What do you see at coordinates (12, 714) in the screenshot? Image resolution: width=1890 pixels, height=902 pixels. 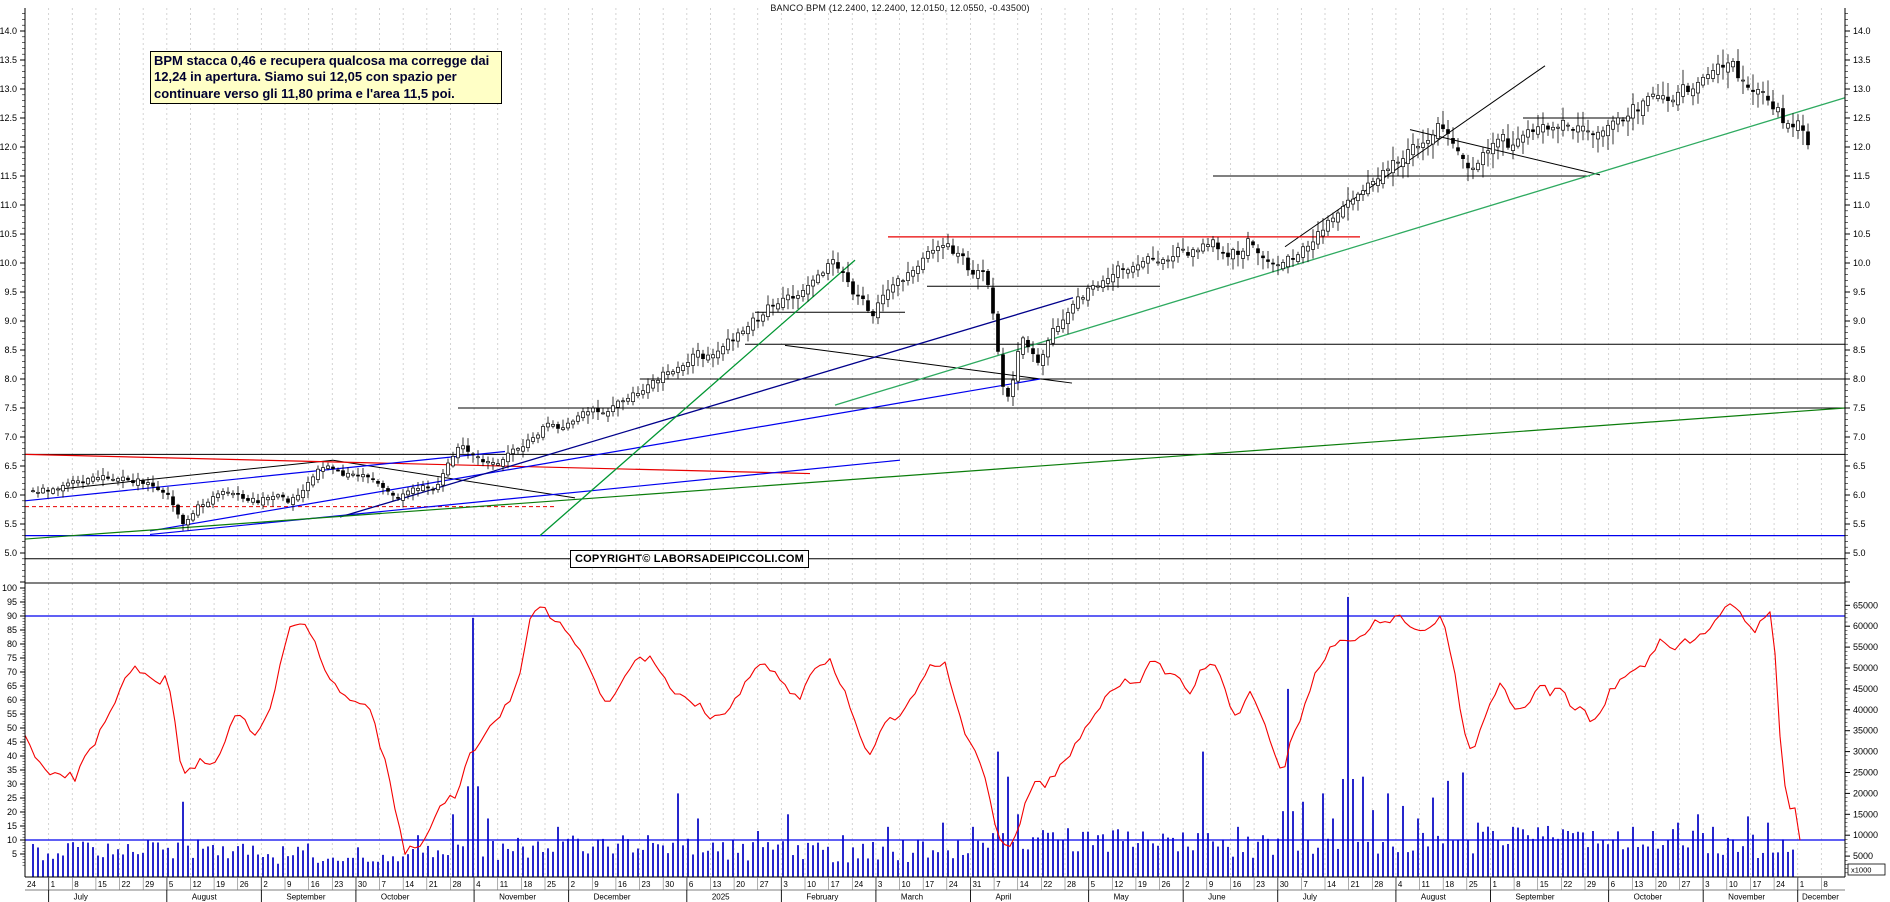 I see `svg-text: 55` at bounding box center [12, 714].